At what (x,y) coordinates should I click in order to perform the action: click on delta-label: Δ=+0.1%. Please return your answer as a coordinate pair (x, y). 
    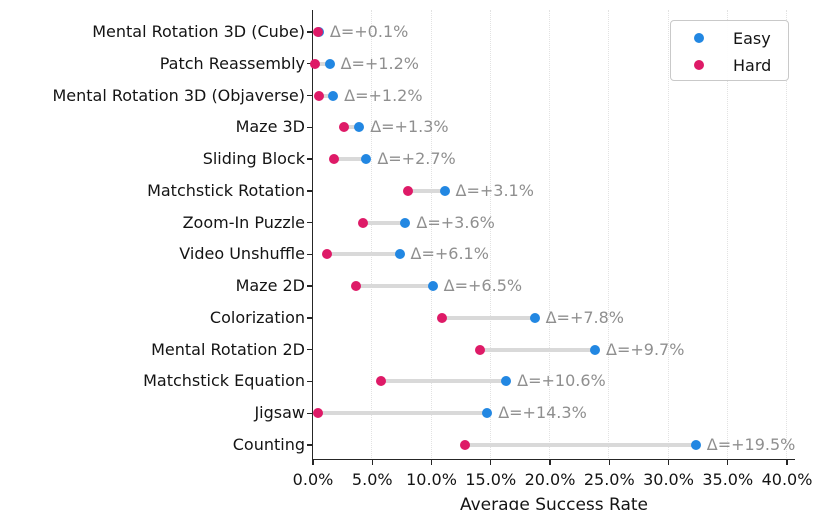
    Looking at the image, I should click on (369, 31).